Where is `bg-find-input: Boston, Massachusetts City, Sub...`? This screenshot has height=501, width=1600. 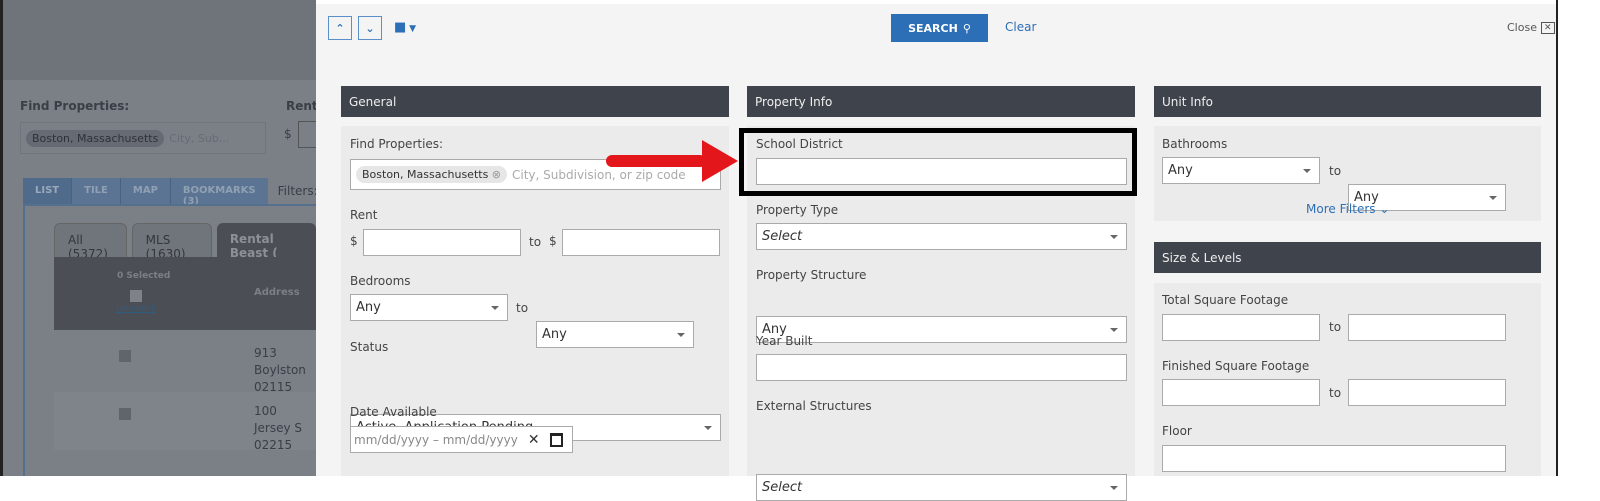
bg-find-input: Boston, Massachusetts City, Sub... is located at coordinates (143, 138).